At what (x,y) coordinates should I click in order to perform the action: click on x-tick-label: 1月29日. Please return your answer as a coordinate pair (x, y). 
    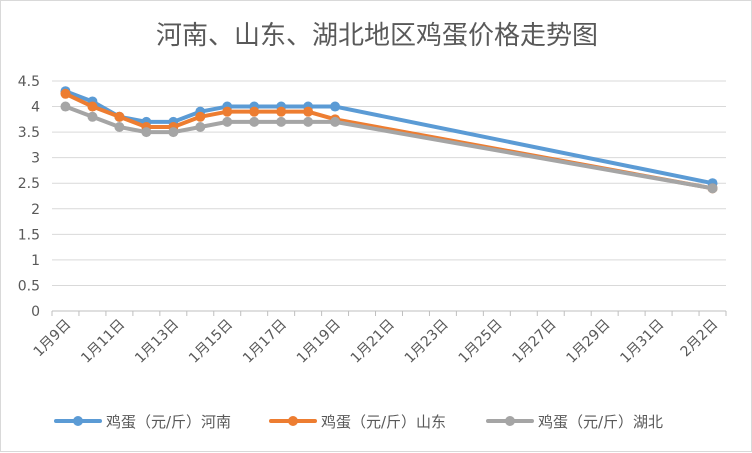
    Looking at the image, I should click on (588, 342).